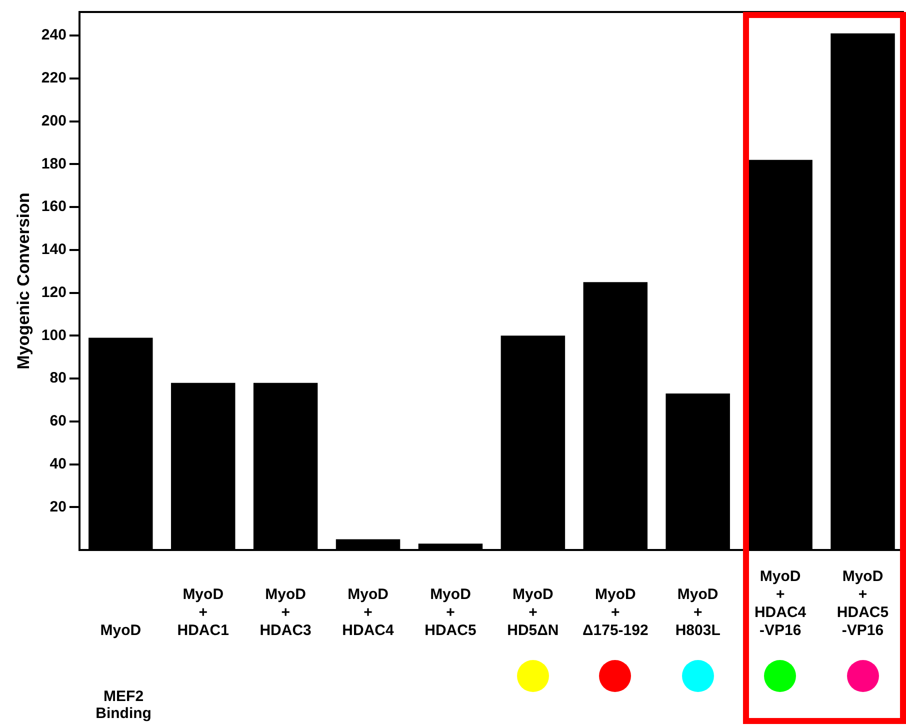  What do you see at coordinates (58, 378) in the screenshot?
I see `y-tick-label: 80` at bounding box center [58, 378].